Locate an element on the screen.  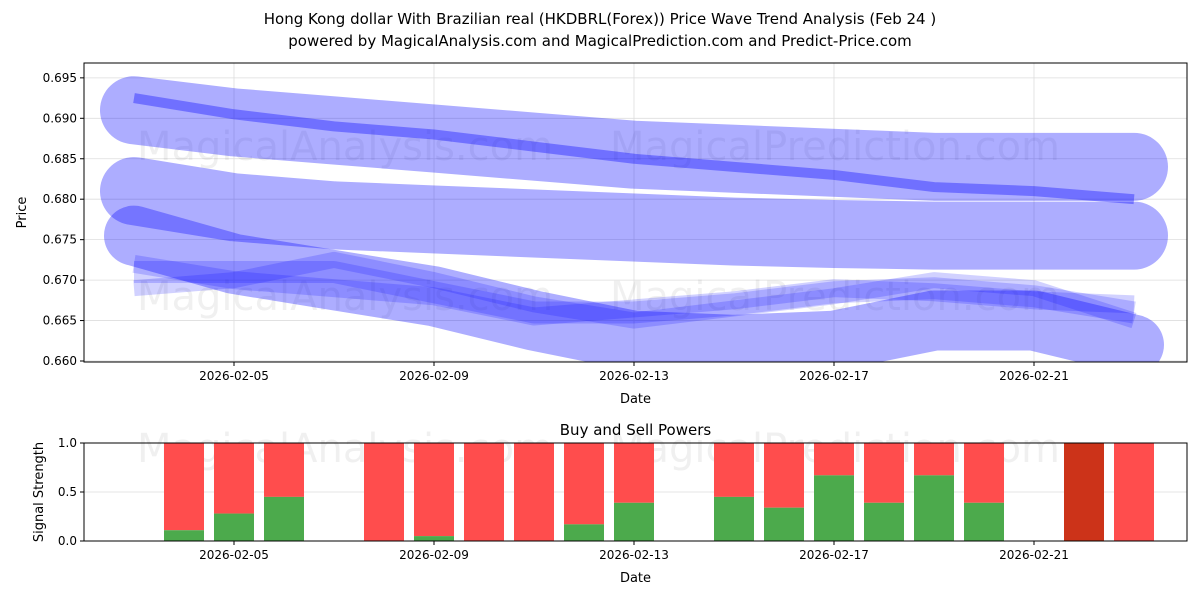
y-tick-label: 0.0 is located at coordinates (67, 541).